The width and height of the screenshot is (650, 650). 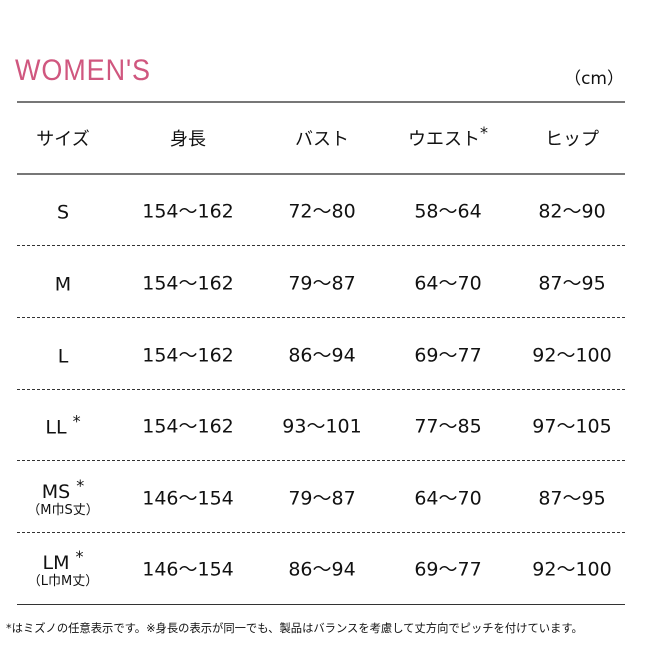 What do you see at coordinates (64, 497) in the screenshot?
I see `size-cell: MS * （M巾S丈）` at bounding box center [64, 497].